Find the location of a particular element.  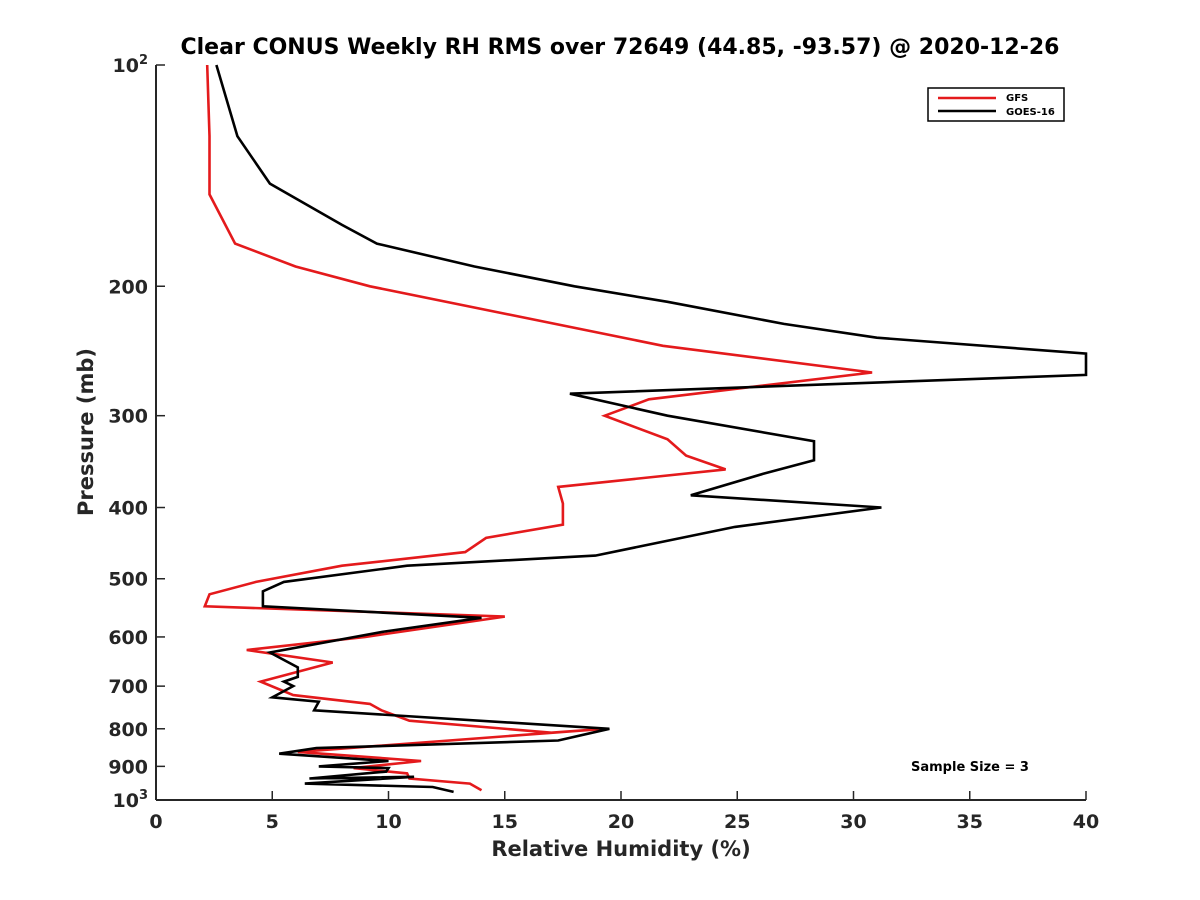

x-tick-label: 20 is located at coordinates (621, 822).